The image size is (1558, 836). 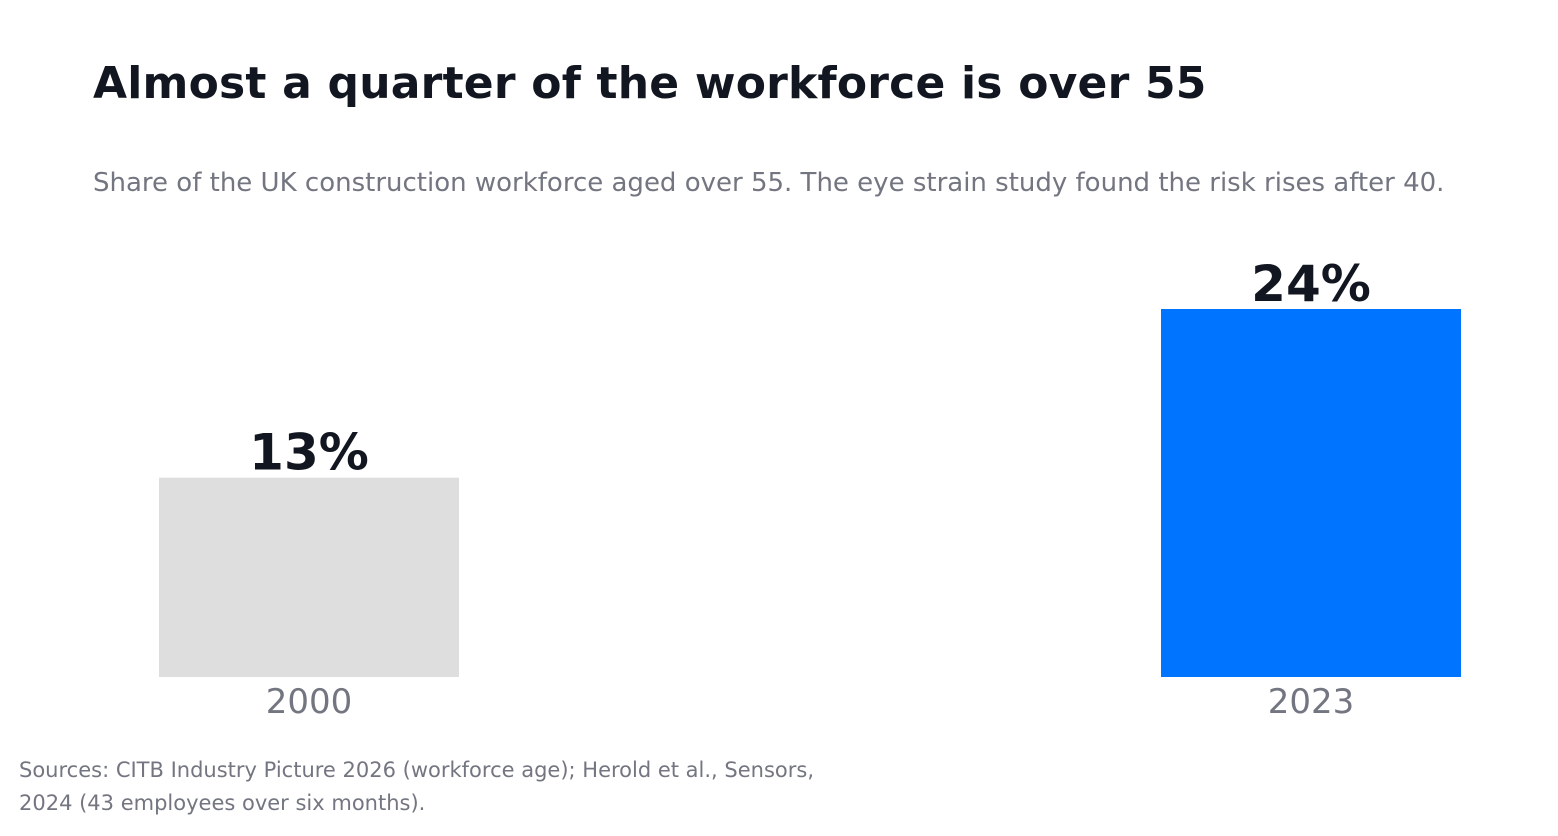 What do you see at coordinates (309, 702) in the screenshot?
I see `x-tick-label-2000: 2000` at bounding box center [309, 702].